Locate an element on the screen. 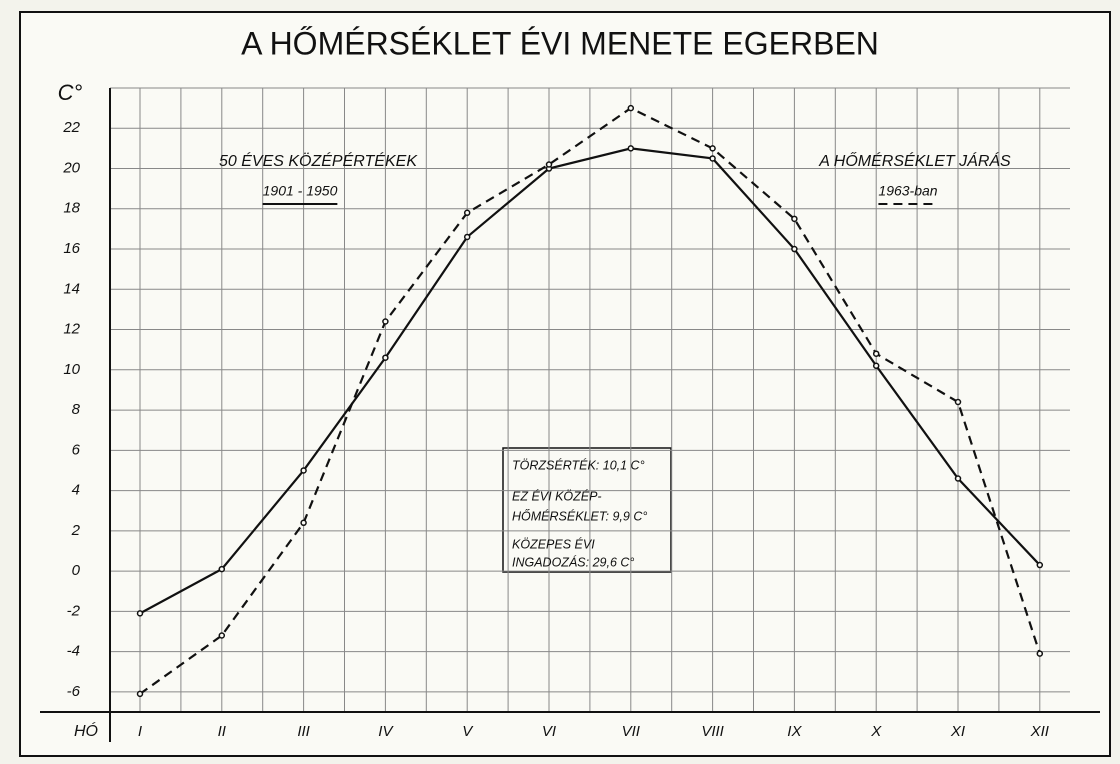 This screenshot has height=764, width=1120. info-text: HŐMÉRSÉKLET: 9,9 C° is located at coordinates (579, 515).